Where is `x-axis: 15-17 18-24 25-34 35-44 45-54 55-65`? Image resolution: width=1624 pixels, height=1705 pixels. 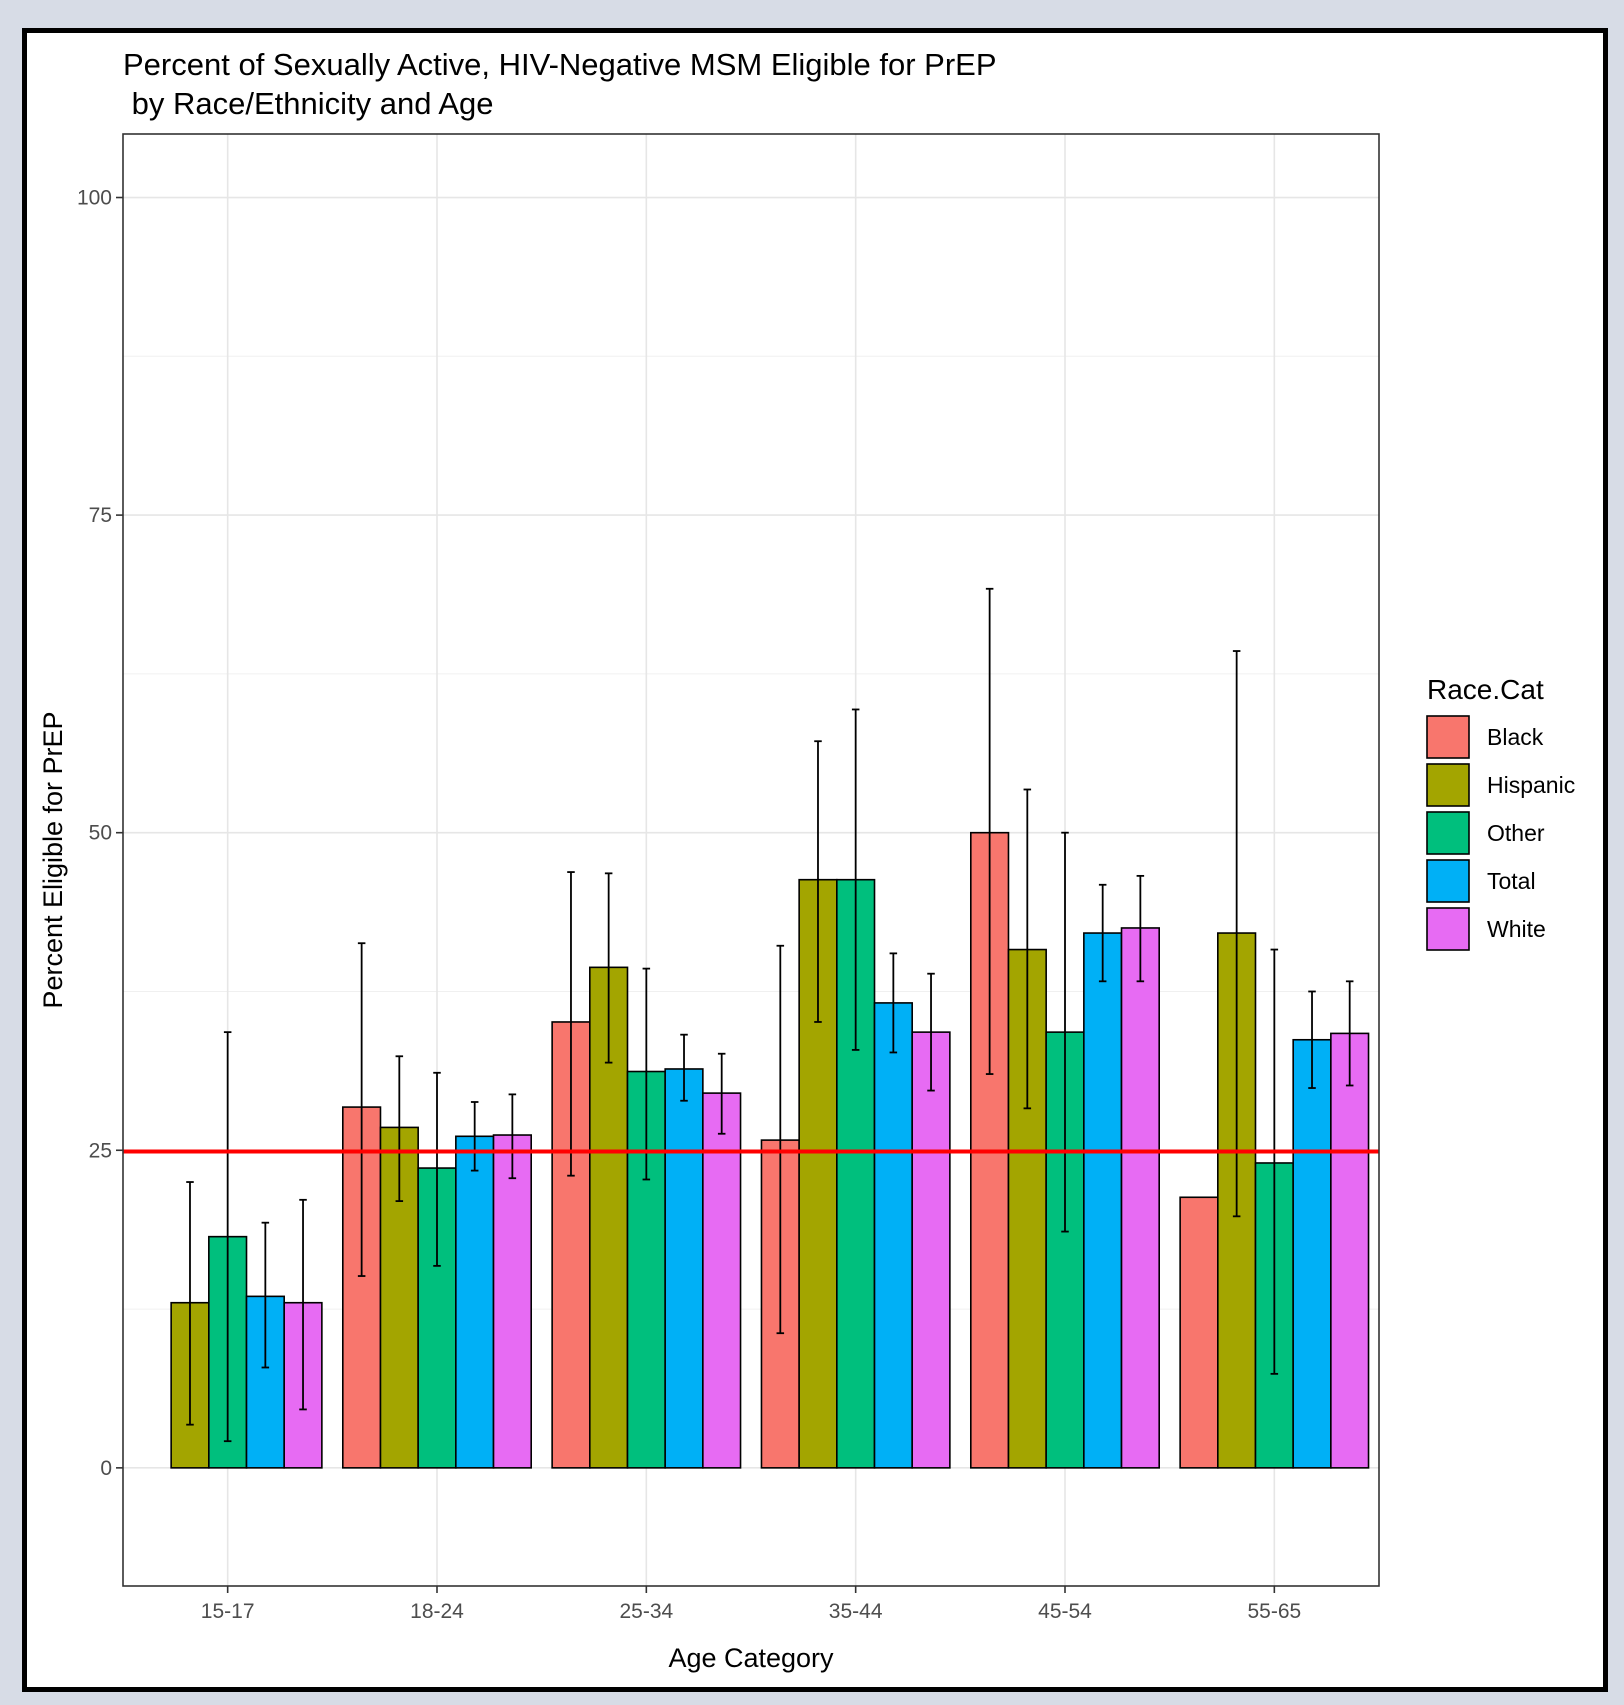
x-axis: 15-17 18-24 25-34 35-44 45-54 55-65 is located at coordinates (751, 1604).